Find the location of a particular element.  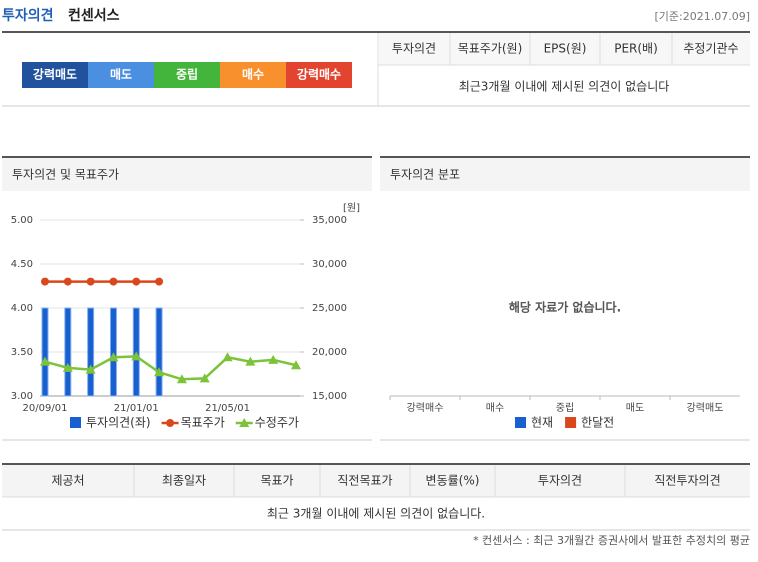

section-subtitle: 컨센서스 is located at coordinates (94, 15).